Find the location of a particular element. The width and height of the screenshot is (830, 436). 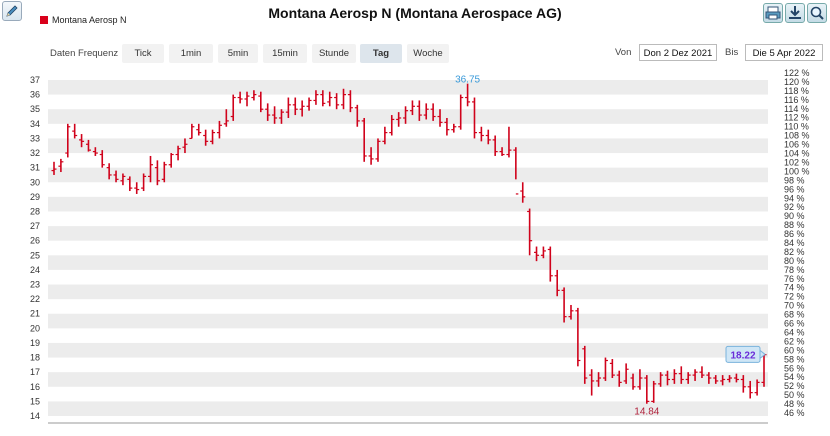

right-tick-label: 48 % is located at coordinates (794, 404).